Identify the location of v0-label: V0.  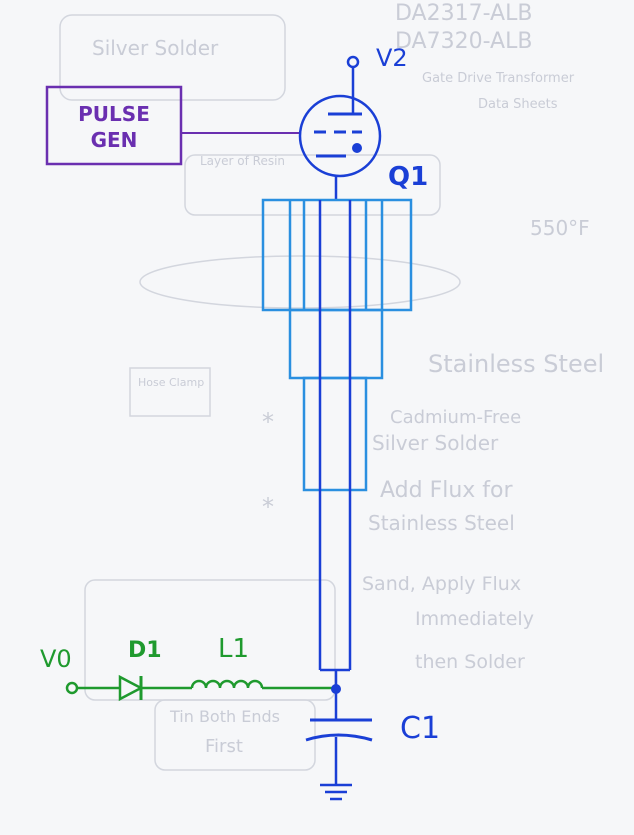
(56, 659).